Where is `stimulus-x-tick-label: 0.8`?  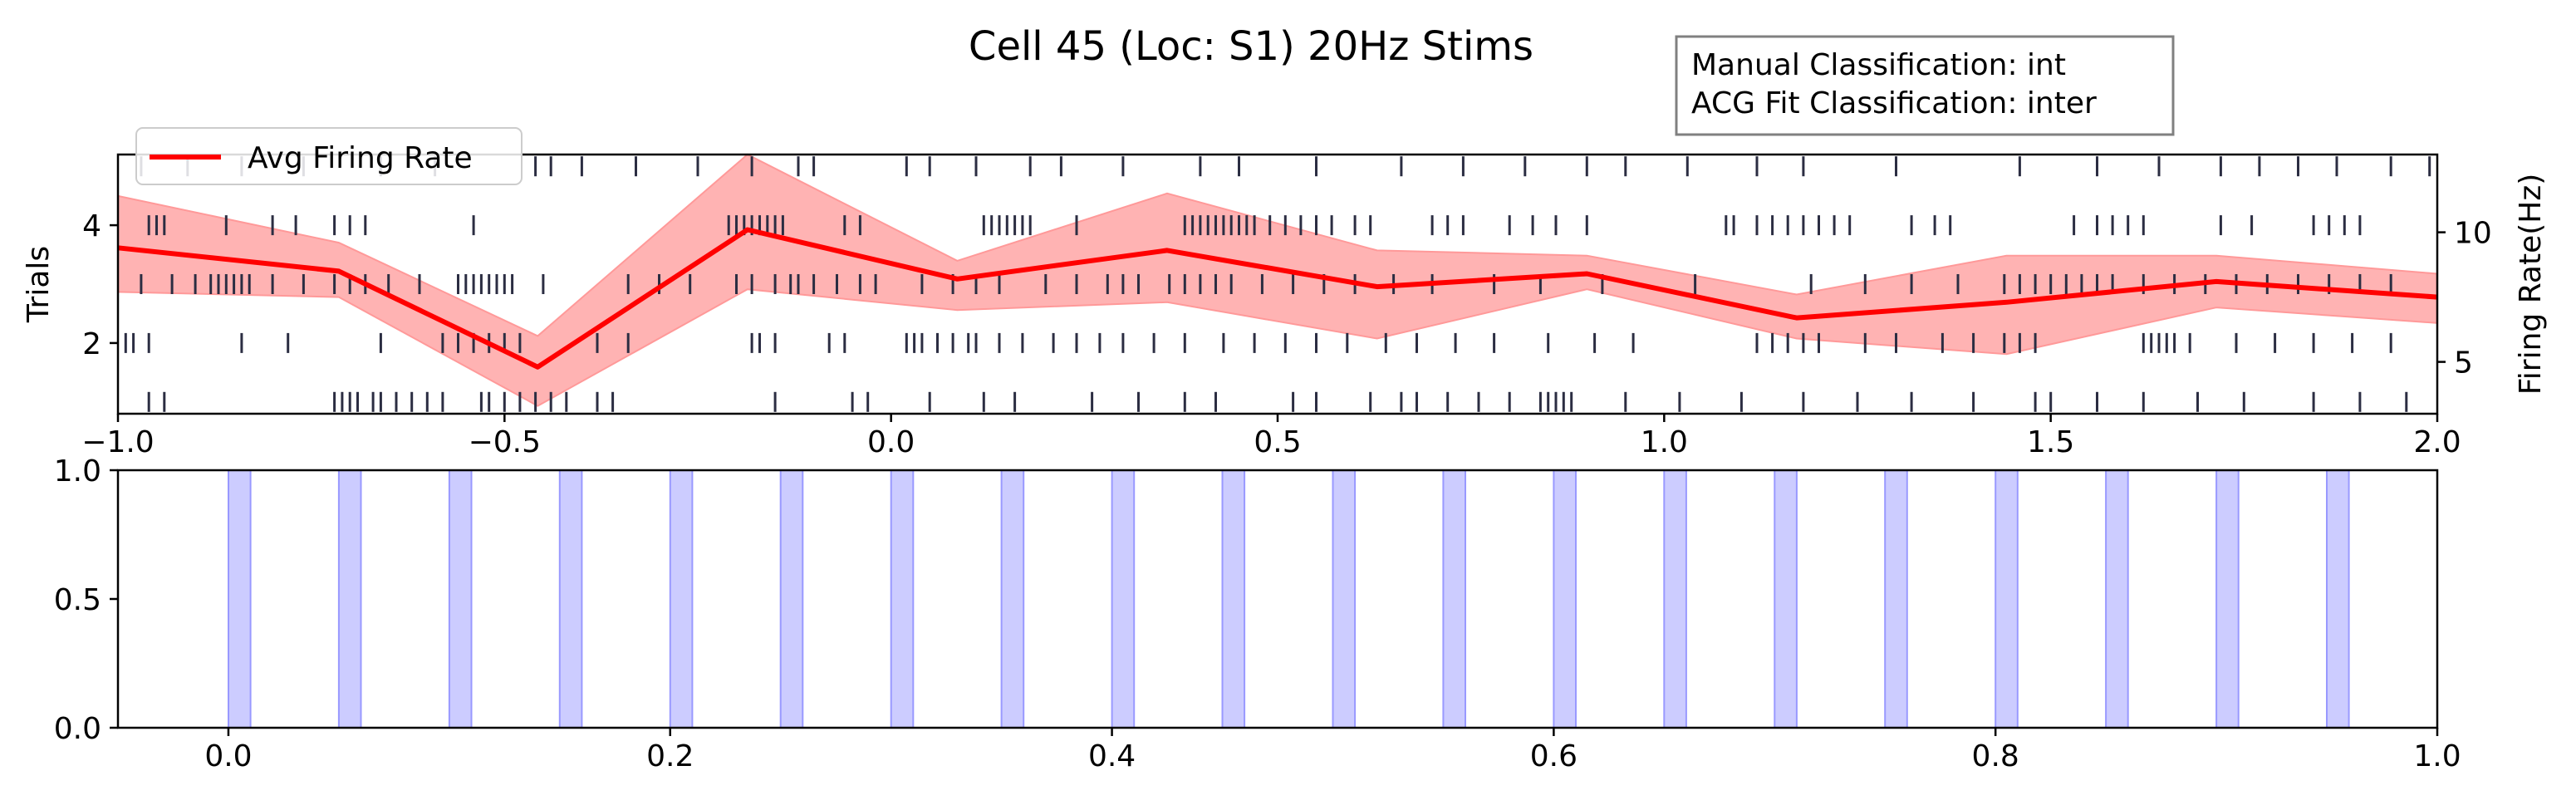 stimulus-x-tick-label: 0.8 is located at coordinates (1995, 756).